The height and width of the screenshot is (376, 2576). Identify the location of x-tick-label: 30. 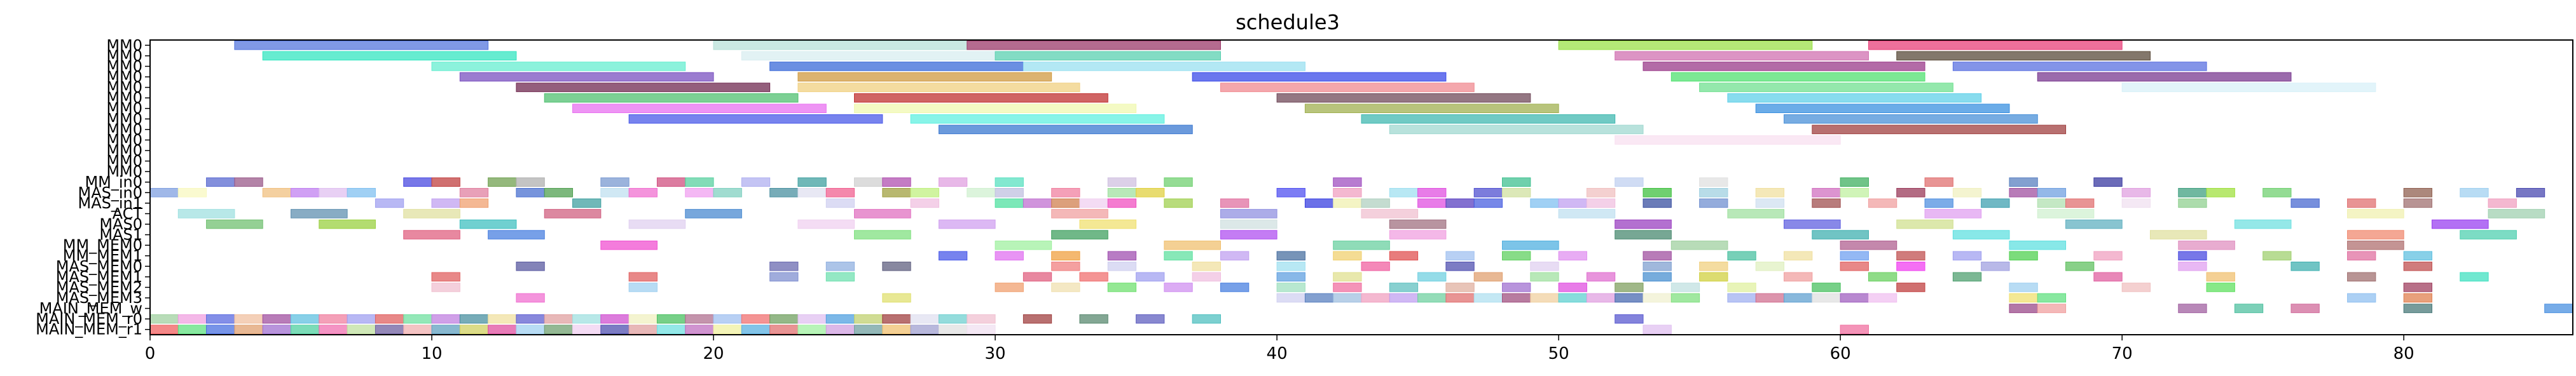
(996, 353).